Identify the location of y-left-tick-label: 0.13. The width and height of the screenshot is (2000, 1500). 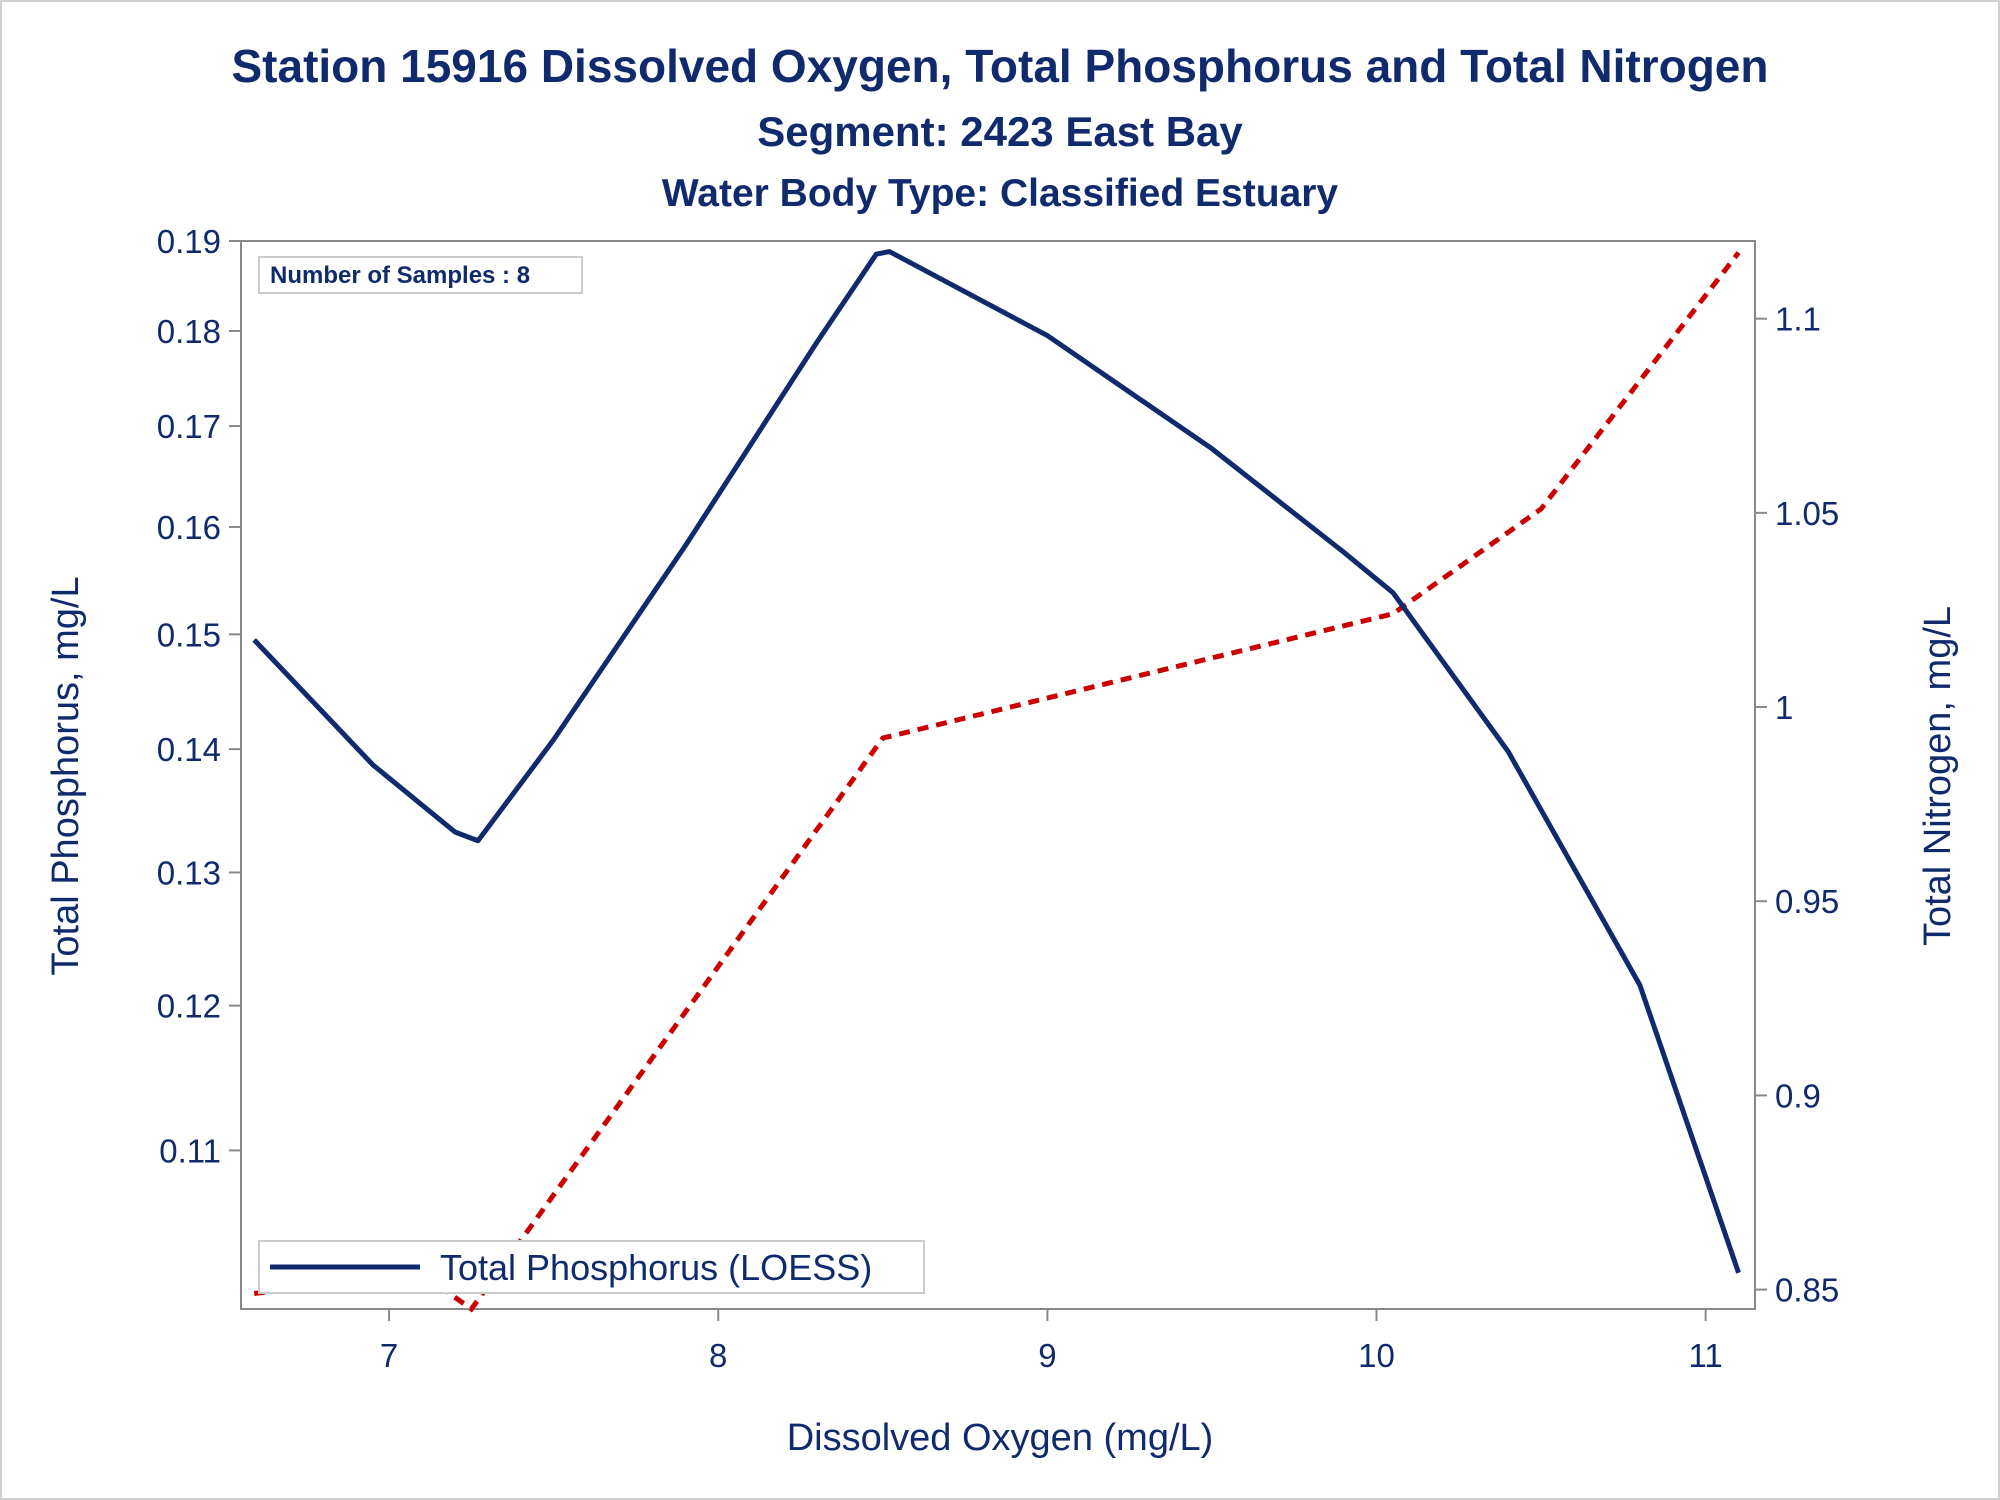
(189, 872).